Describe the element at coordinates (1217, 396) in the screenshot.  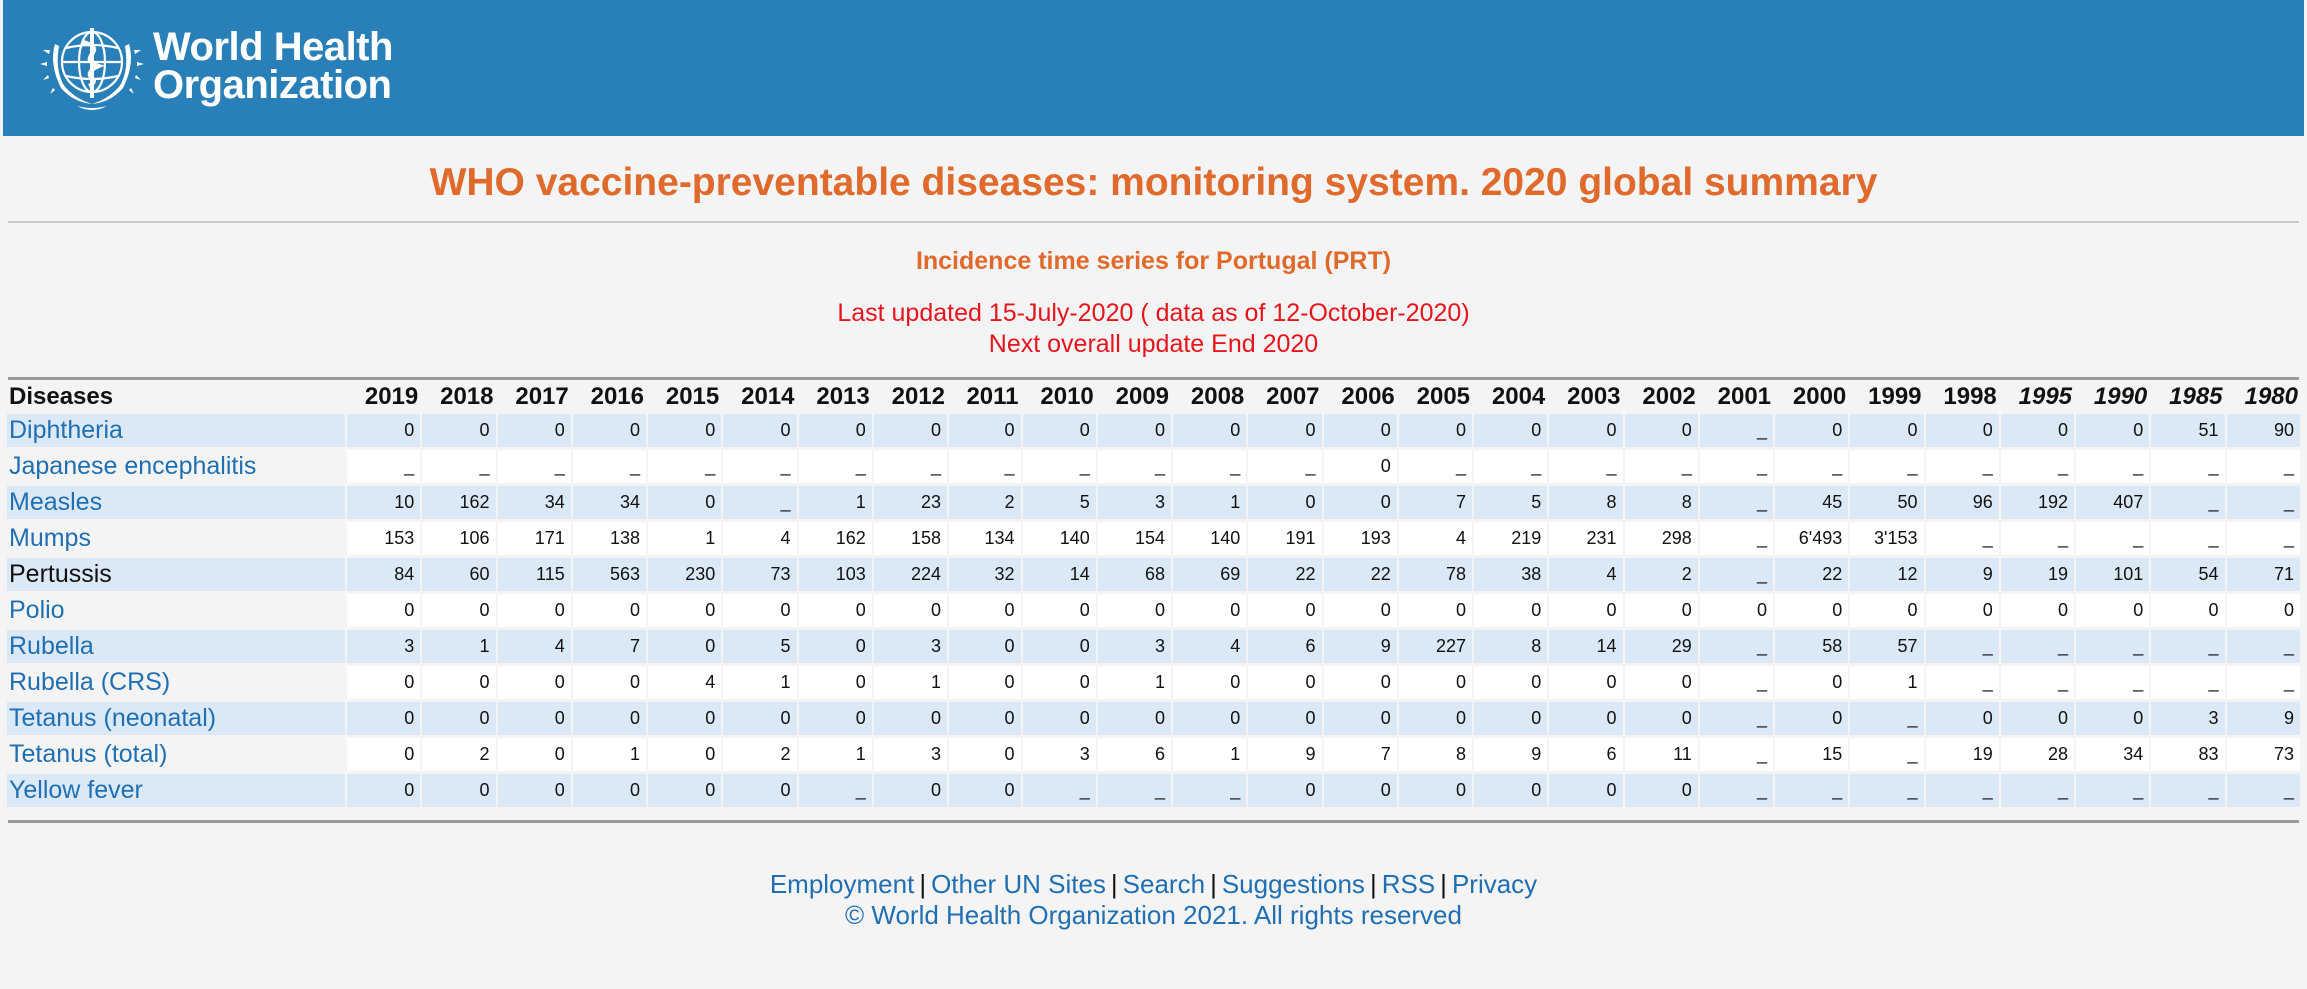
I see `column-header-year: 2008` at that location.